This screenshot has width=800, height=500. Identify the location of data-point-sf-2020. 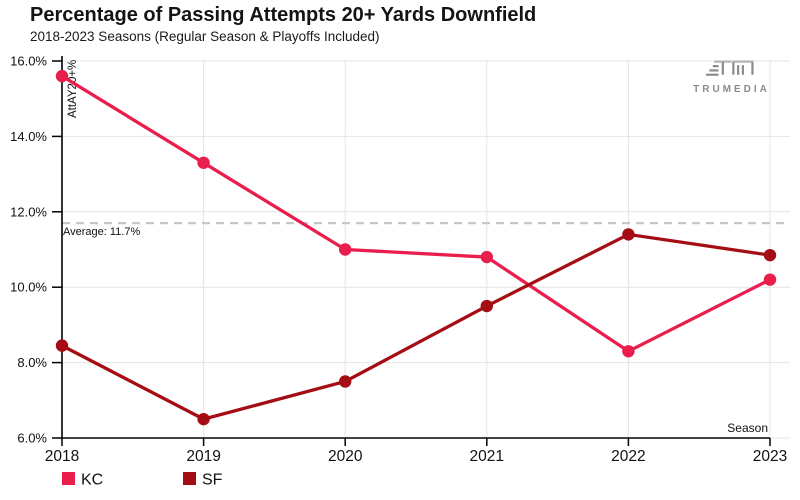
(345, 381).